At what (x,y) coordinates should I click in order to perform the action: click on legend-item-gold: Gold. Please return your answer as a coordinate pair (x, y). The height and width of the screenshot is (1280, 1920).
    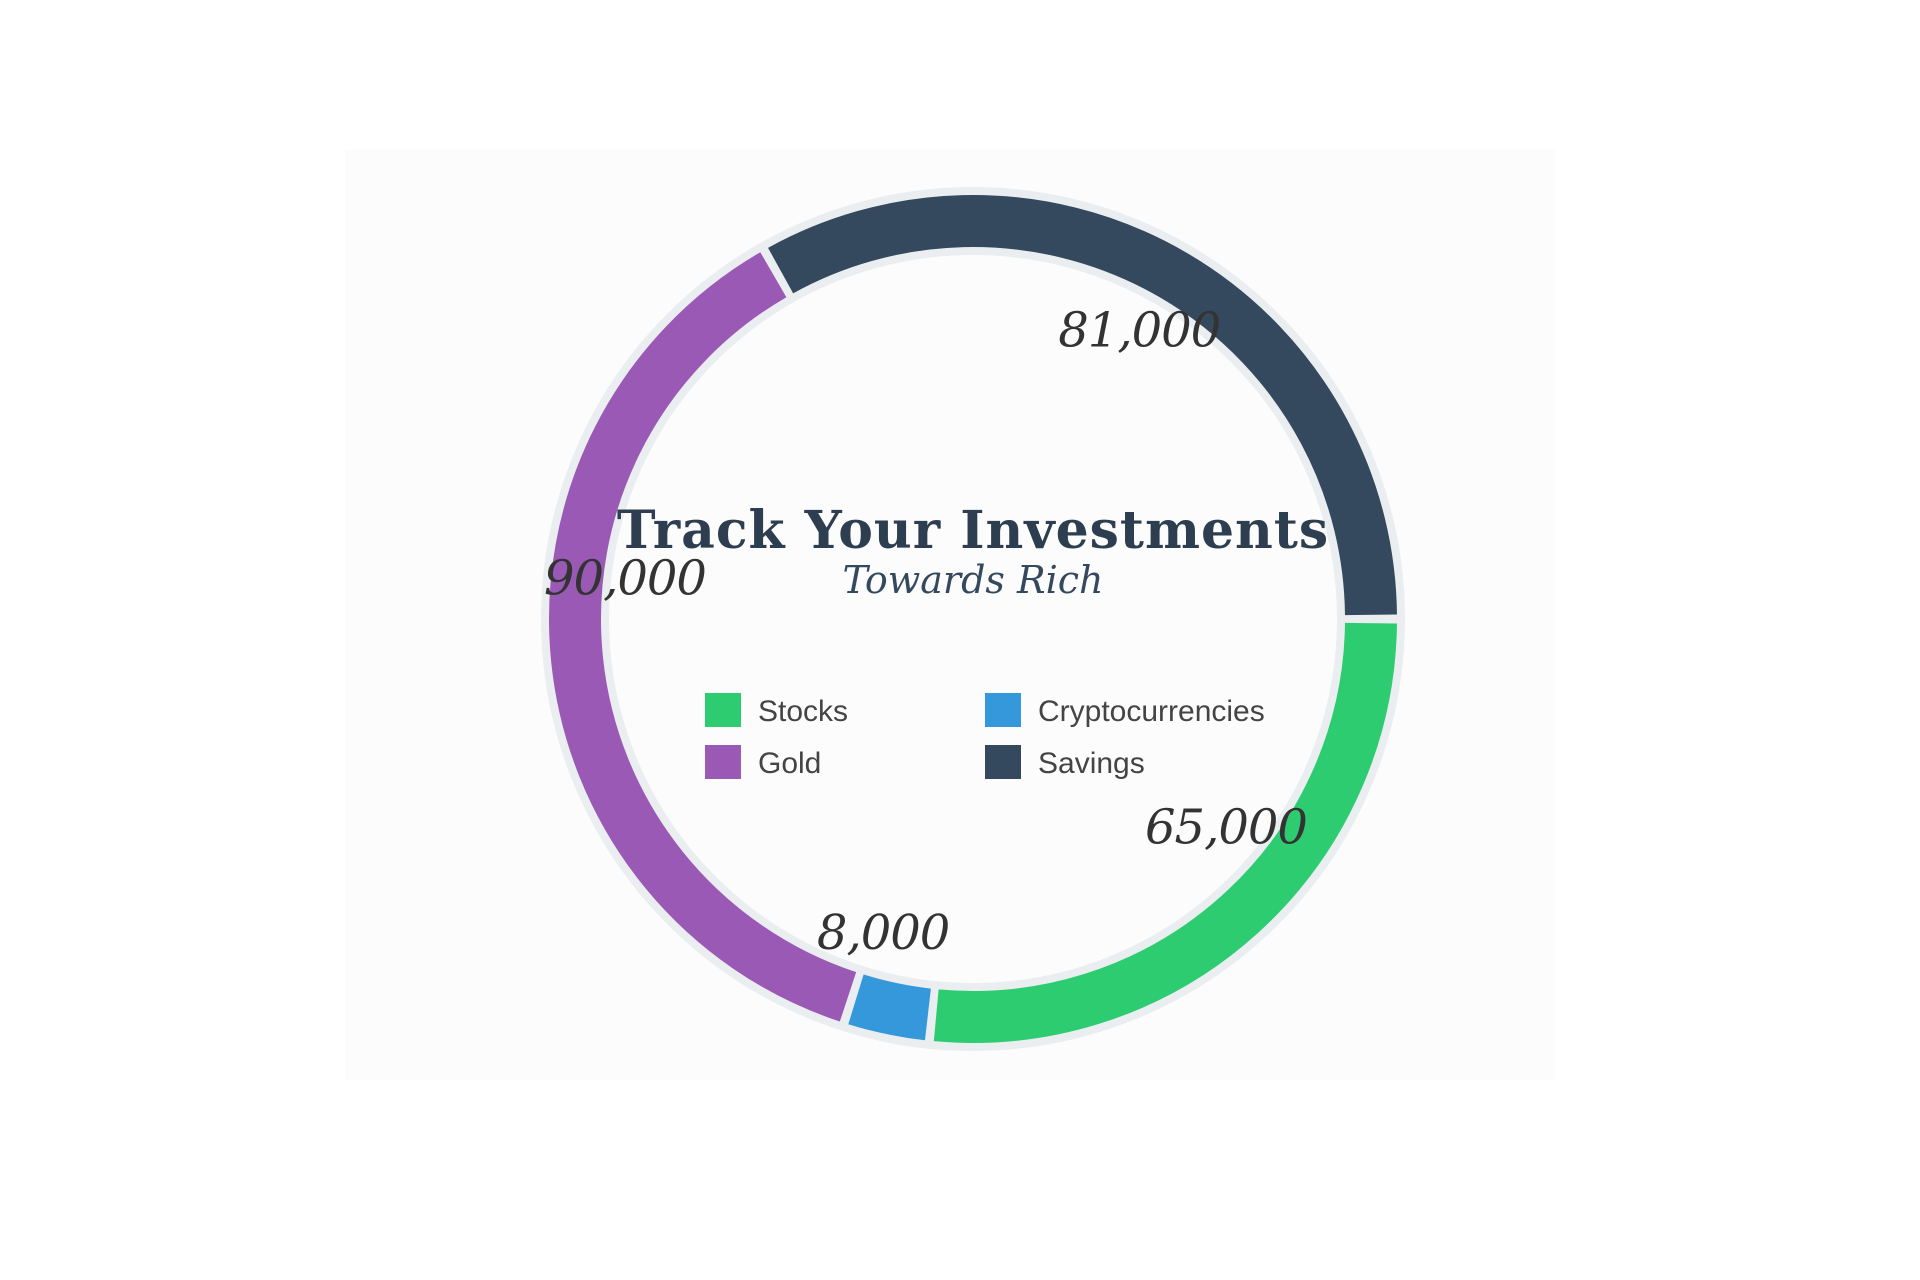
    Looking at the image, I should click on (763, 762).